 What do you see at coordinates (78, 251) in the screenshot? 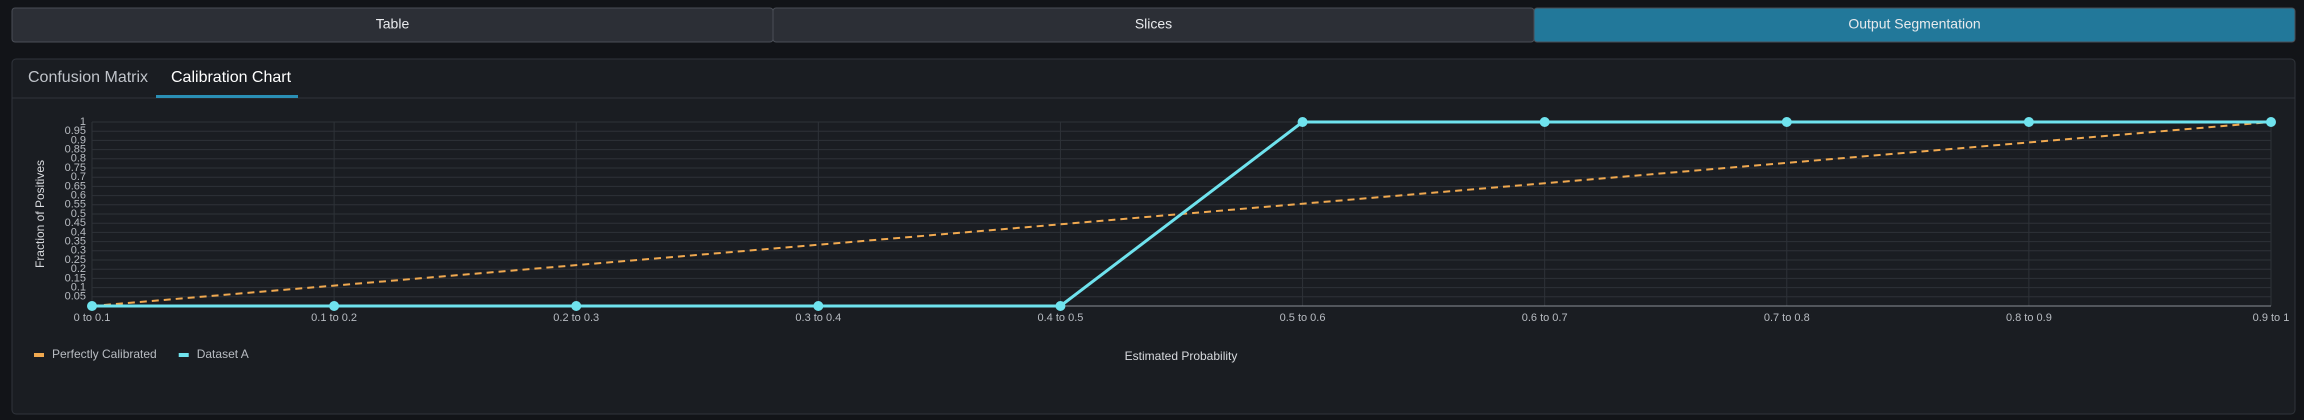
I see `y-tick-label: 0.3` at bounding box center [78, 251].